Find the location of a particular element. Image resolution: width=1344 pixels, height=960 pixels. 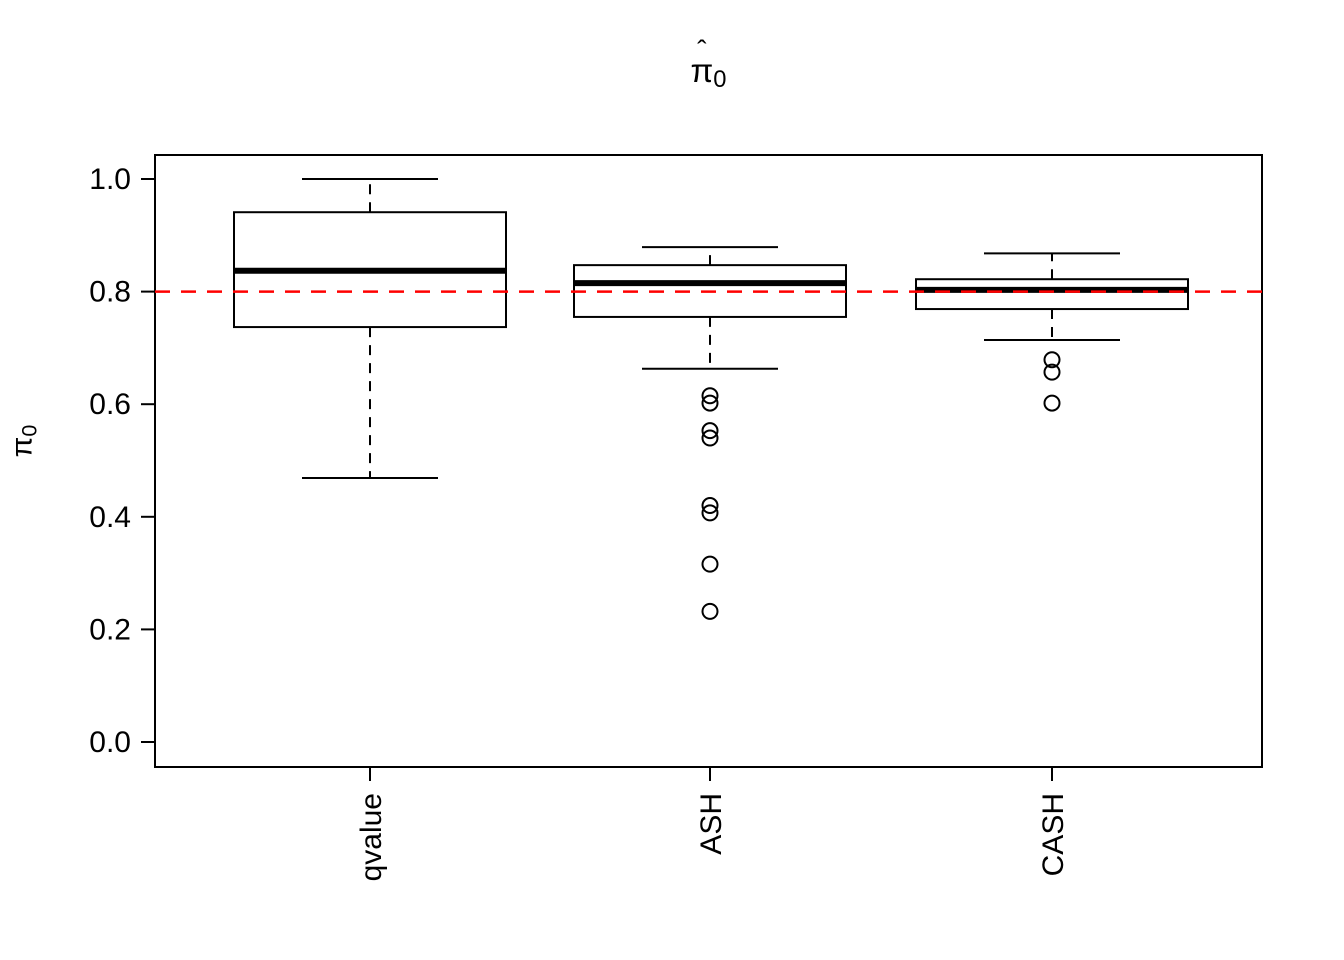

title-subscript: 0 is located at coordinates (720, 80).